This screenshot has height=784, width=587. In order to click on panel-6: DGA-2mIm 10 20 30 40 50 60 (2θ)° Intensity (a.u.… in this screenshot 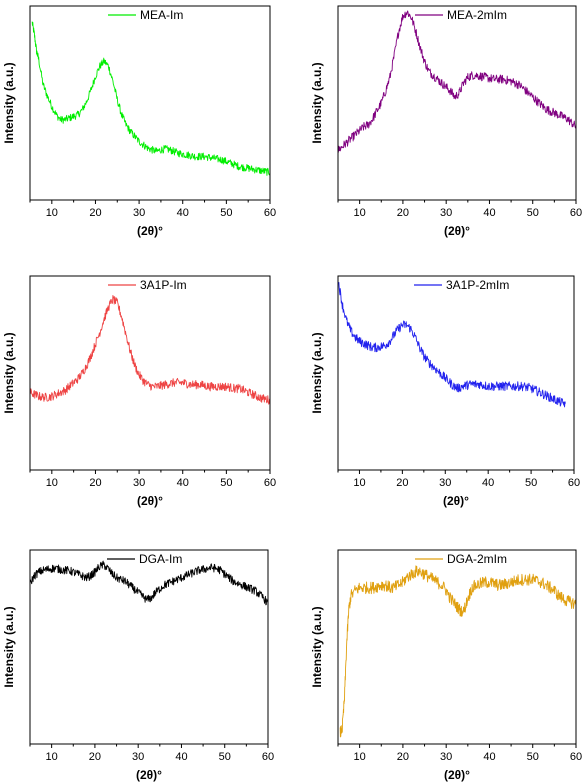, I will do `click(446, 665)`.